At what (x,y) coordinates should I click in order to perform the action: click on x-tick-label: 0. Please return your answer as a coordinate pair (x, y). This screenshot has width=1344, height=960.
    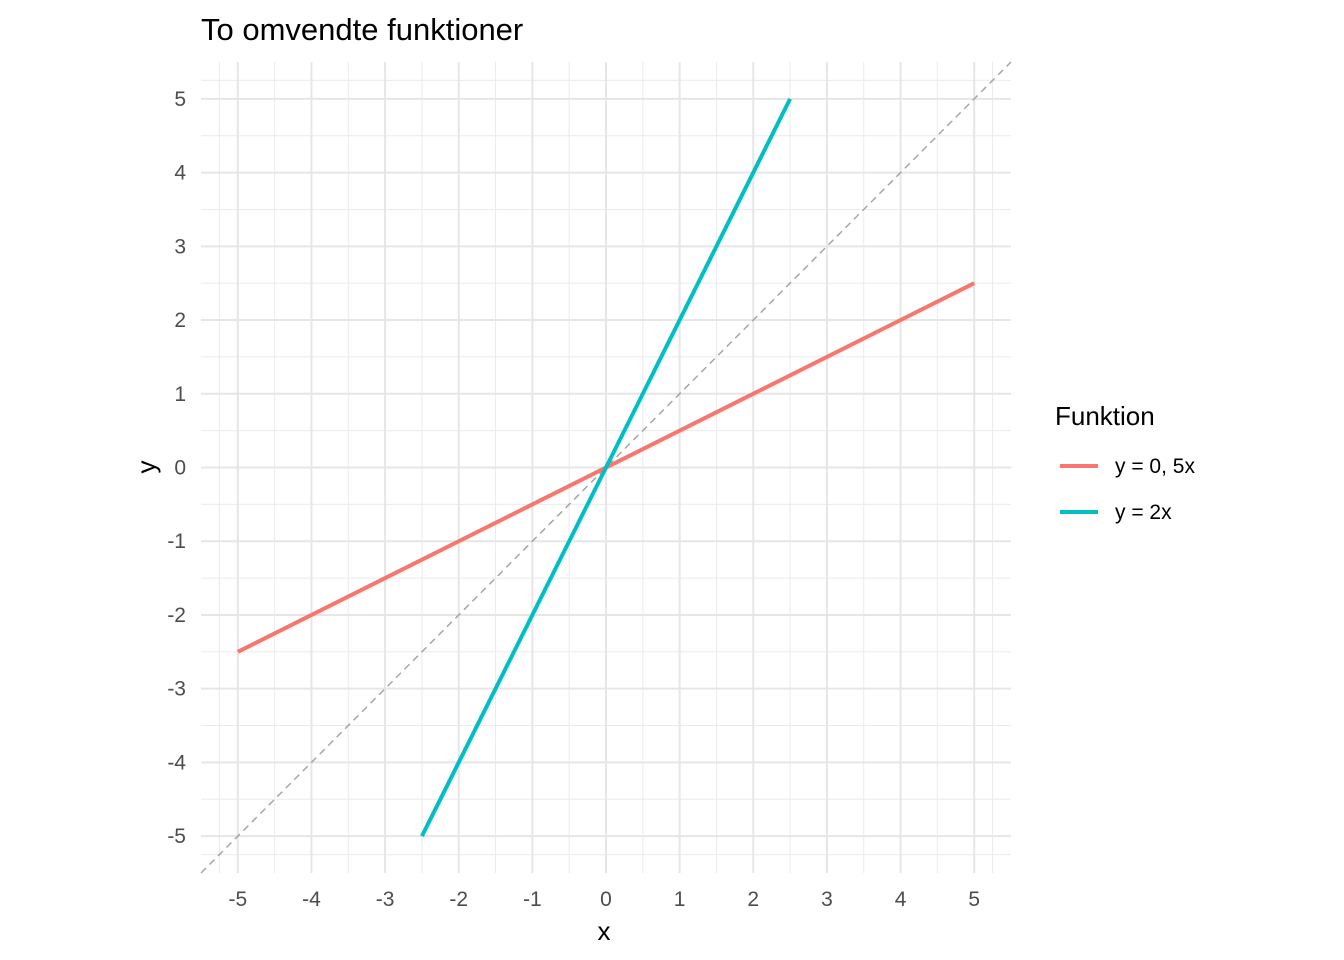
    Looking at the image, I should click on (606, 899).